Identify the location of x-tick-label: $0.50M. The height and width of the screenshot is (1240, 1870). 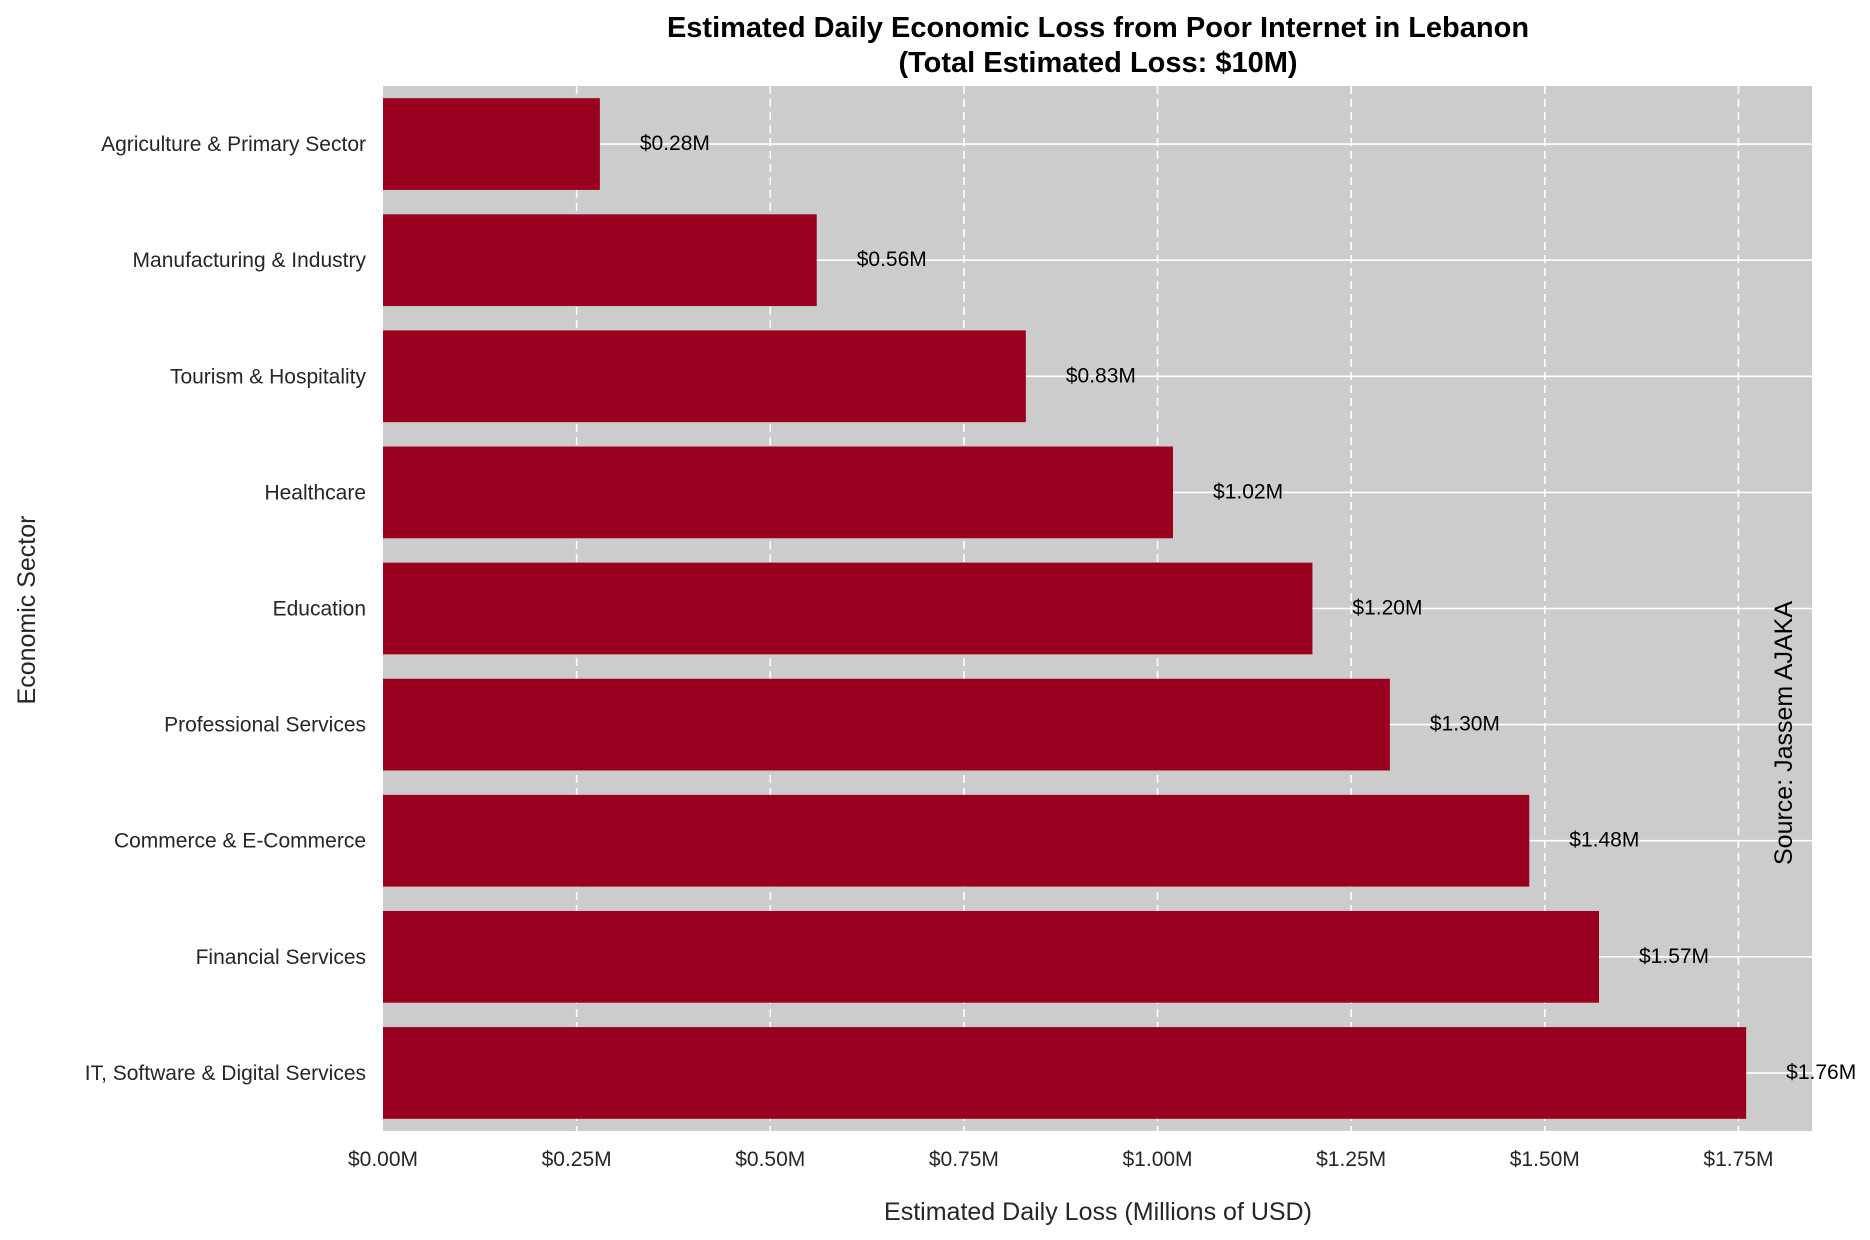
(770, 1159).